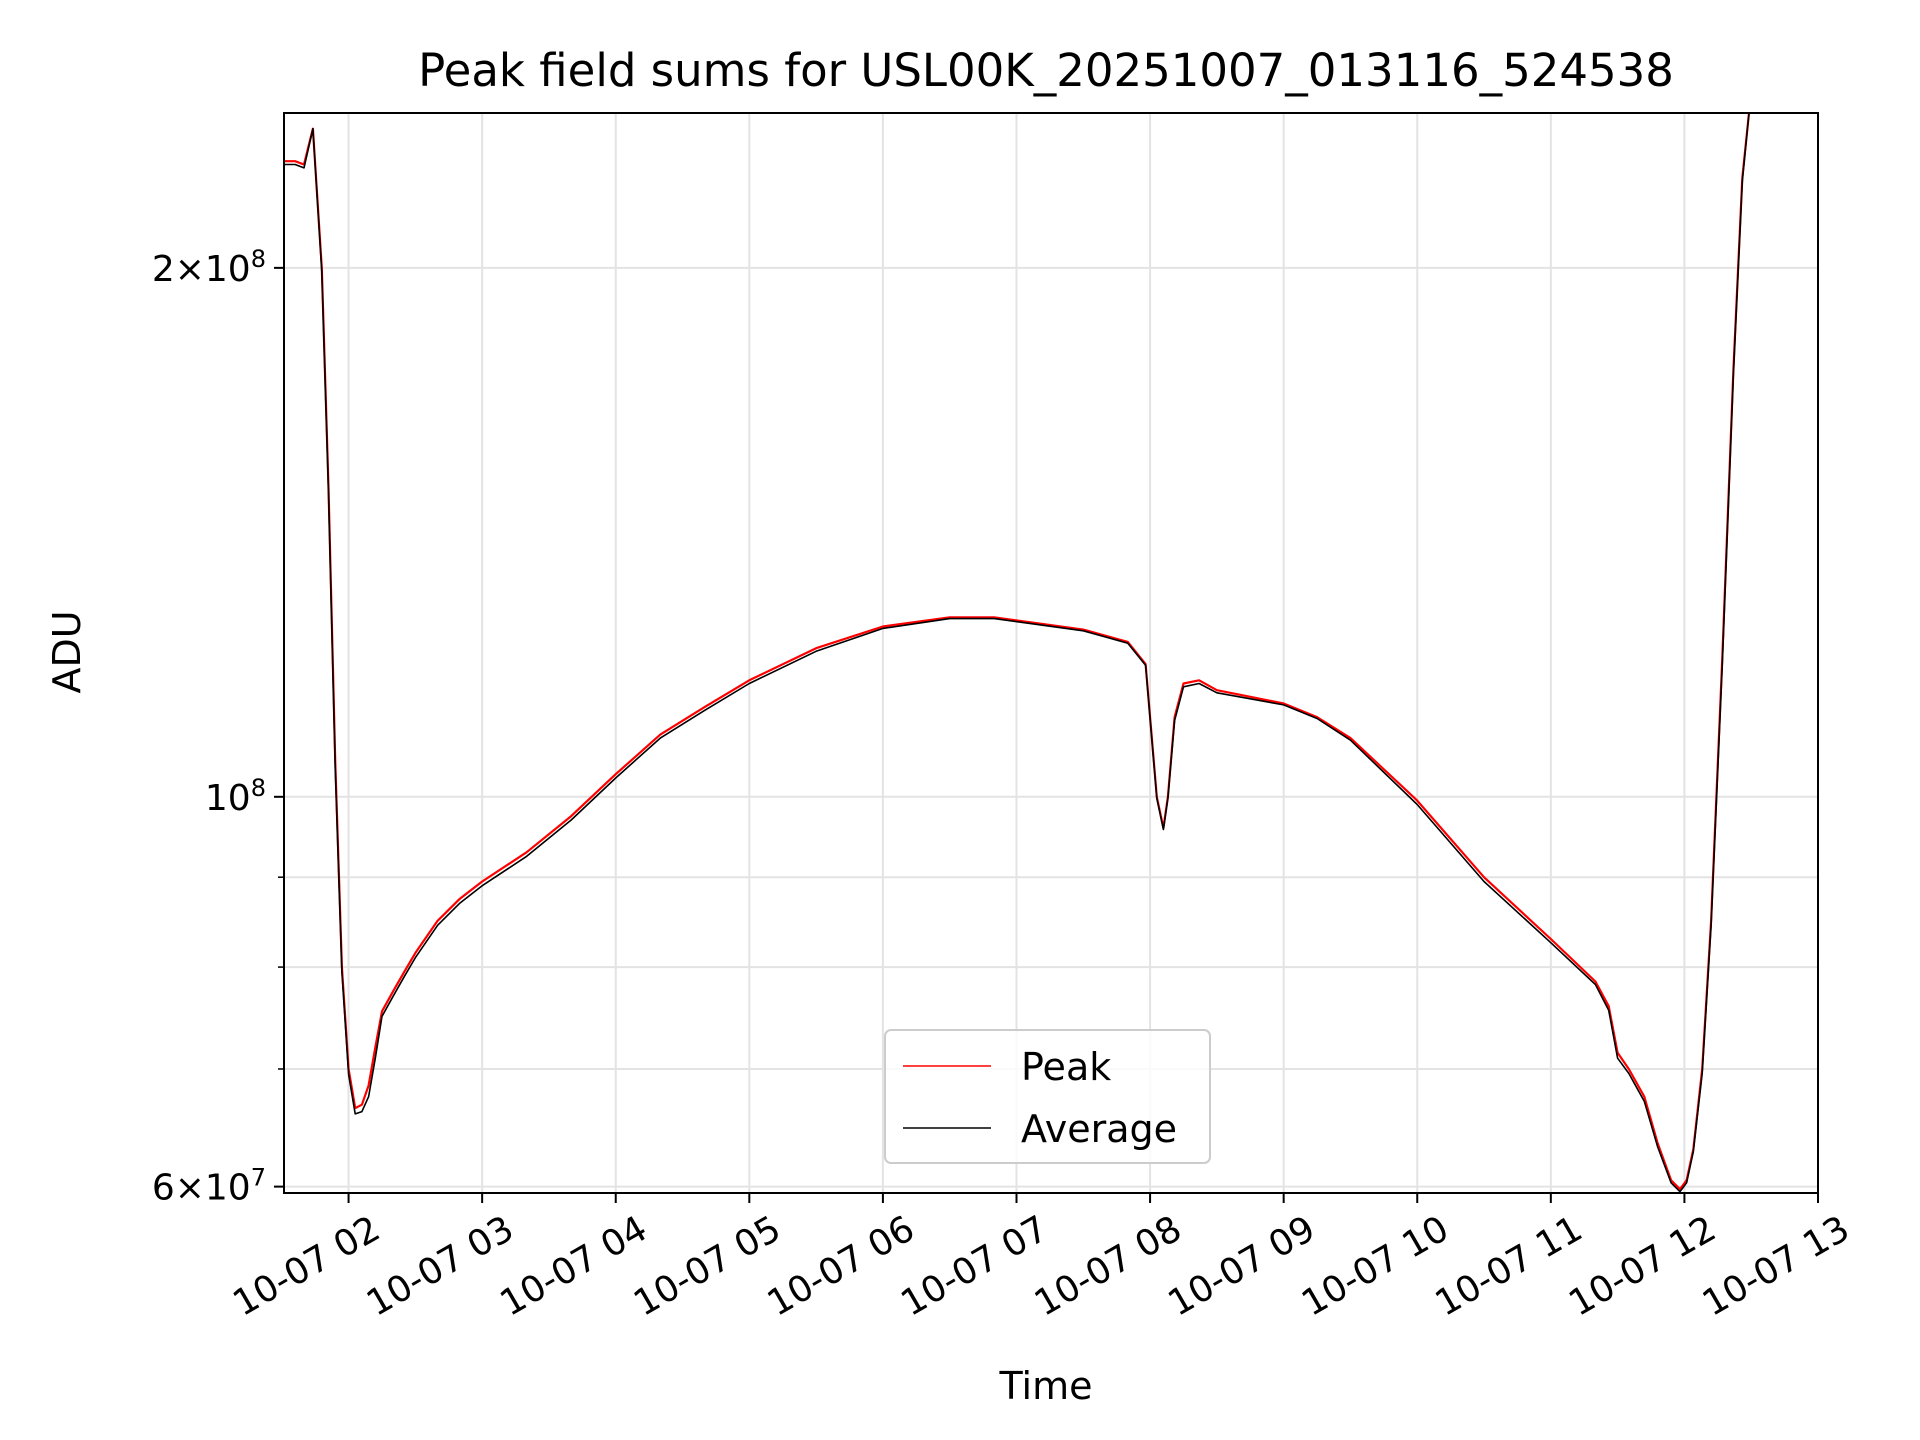 The width and height of the screenshot is (1920, 1440). I want to click on y-tick-label: 6×107, so click(209, 1186).